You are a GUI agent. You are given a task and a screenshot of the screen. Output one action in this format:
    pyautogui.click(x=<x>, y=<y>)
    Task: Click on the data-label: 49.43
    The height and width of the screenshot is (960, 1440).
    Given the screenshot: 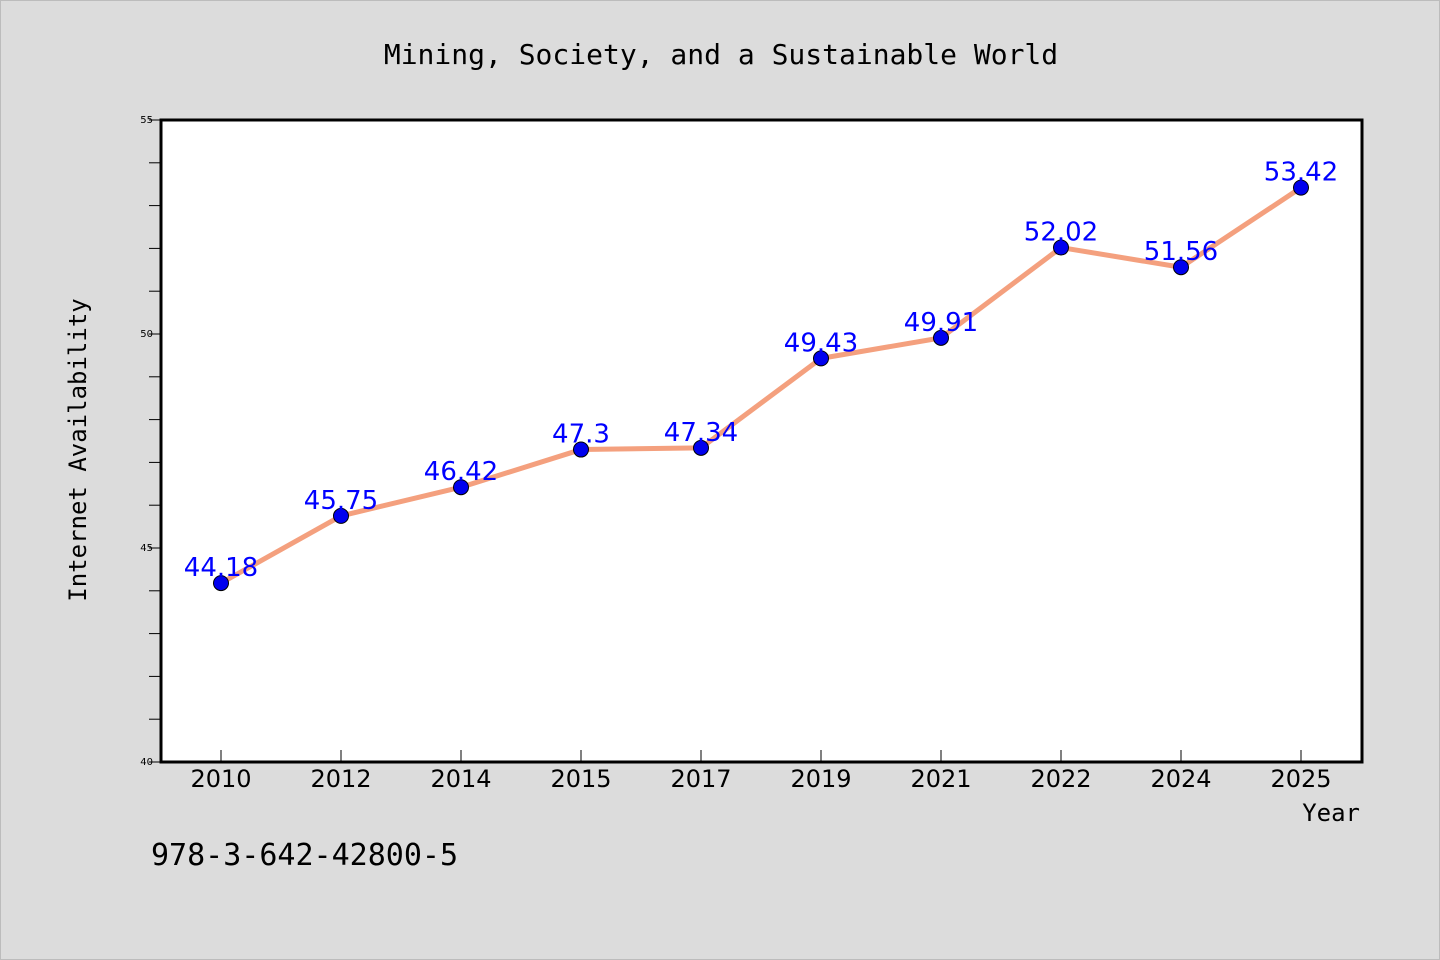 What is the action you would take?
    pyautogui.click(x=821, y=343)
    